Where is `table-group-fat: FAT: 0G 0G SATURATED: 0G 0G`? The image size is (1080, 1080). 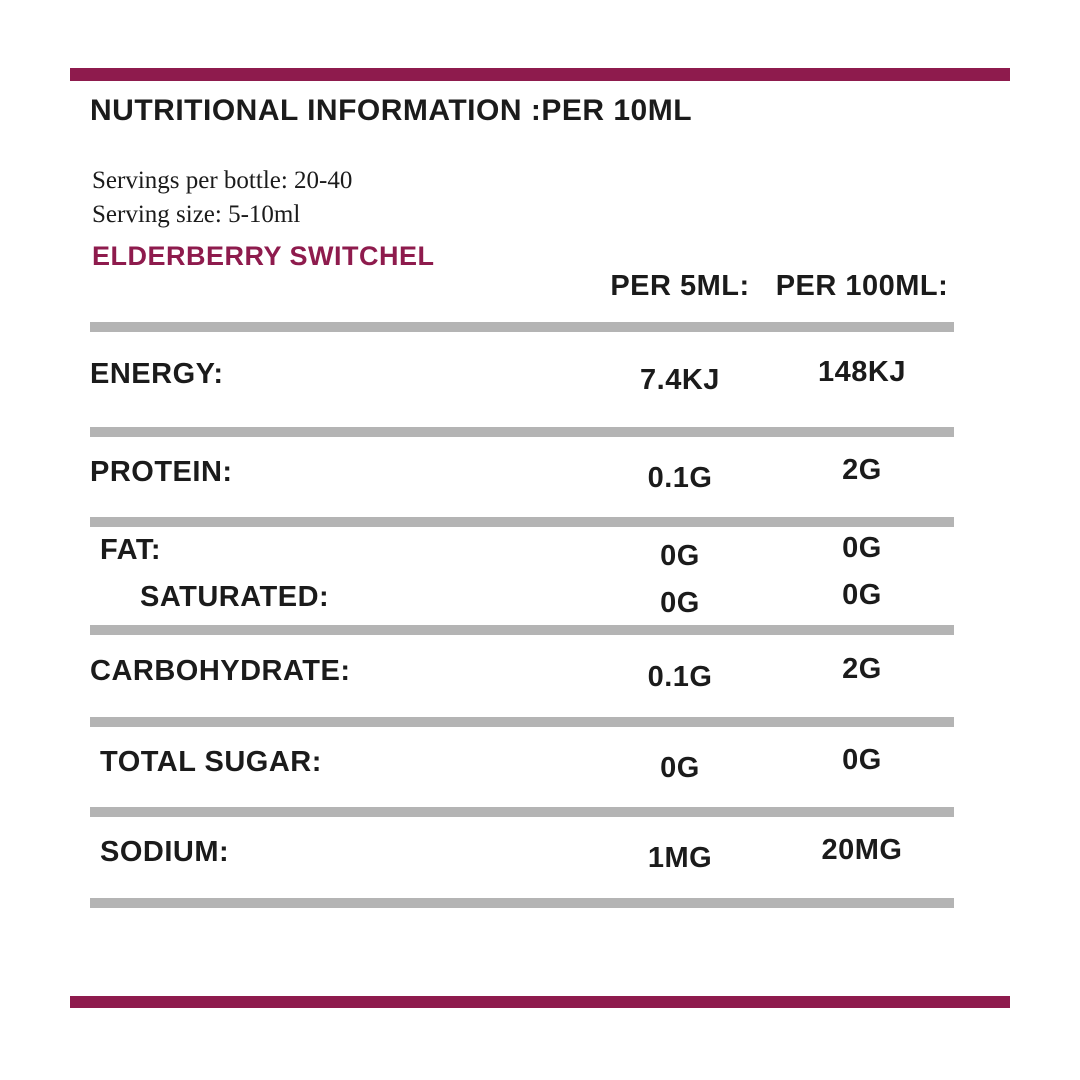 table-group-fat: FAT: 0G 0G SATURATED: 0G 0G is located at coordinates (522, 576).